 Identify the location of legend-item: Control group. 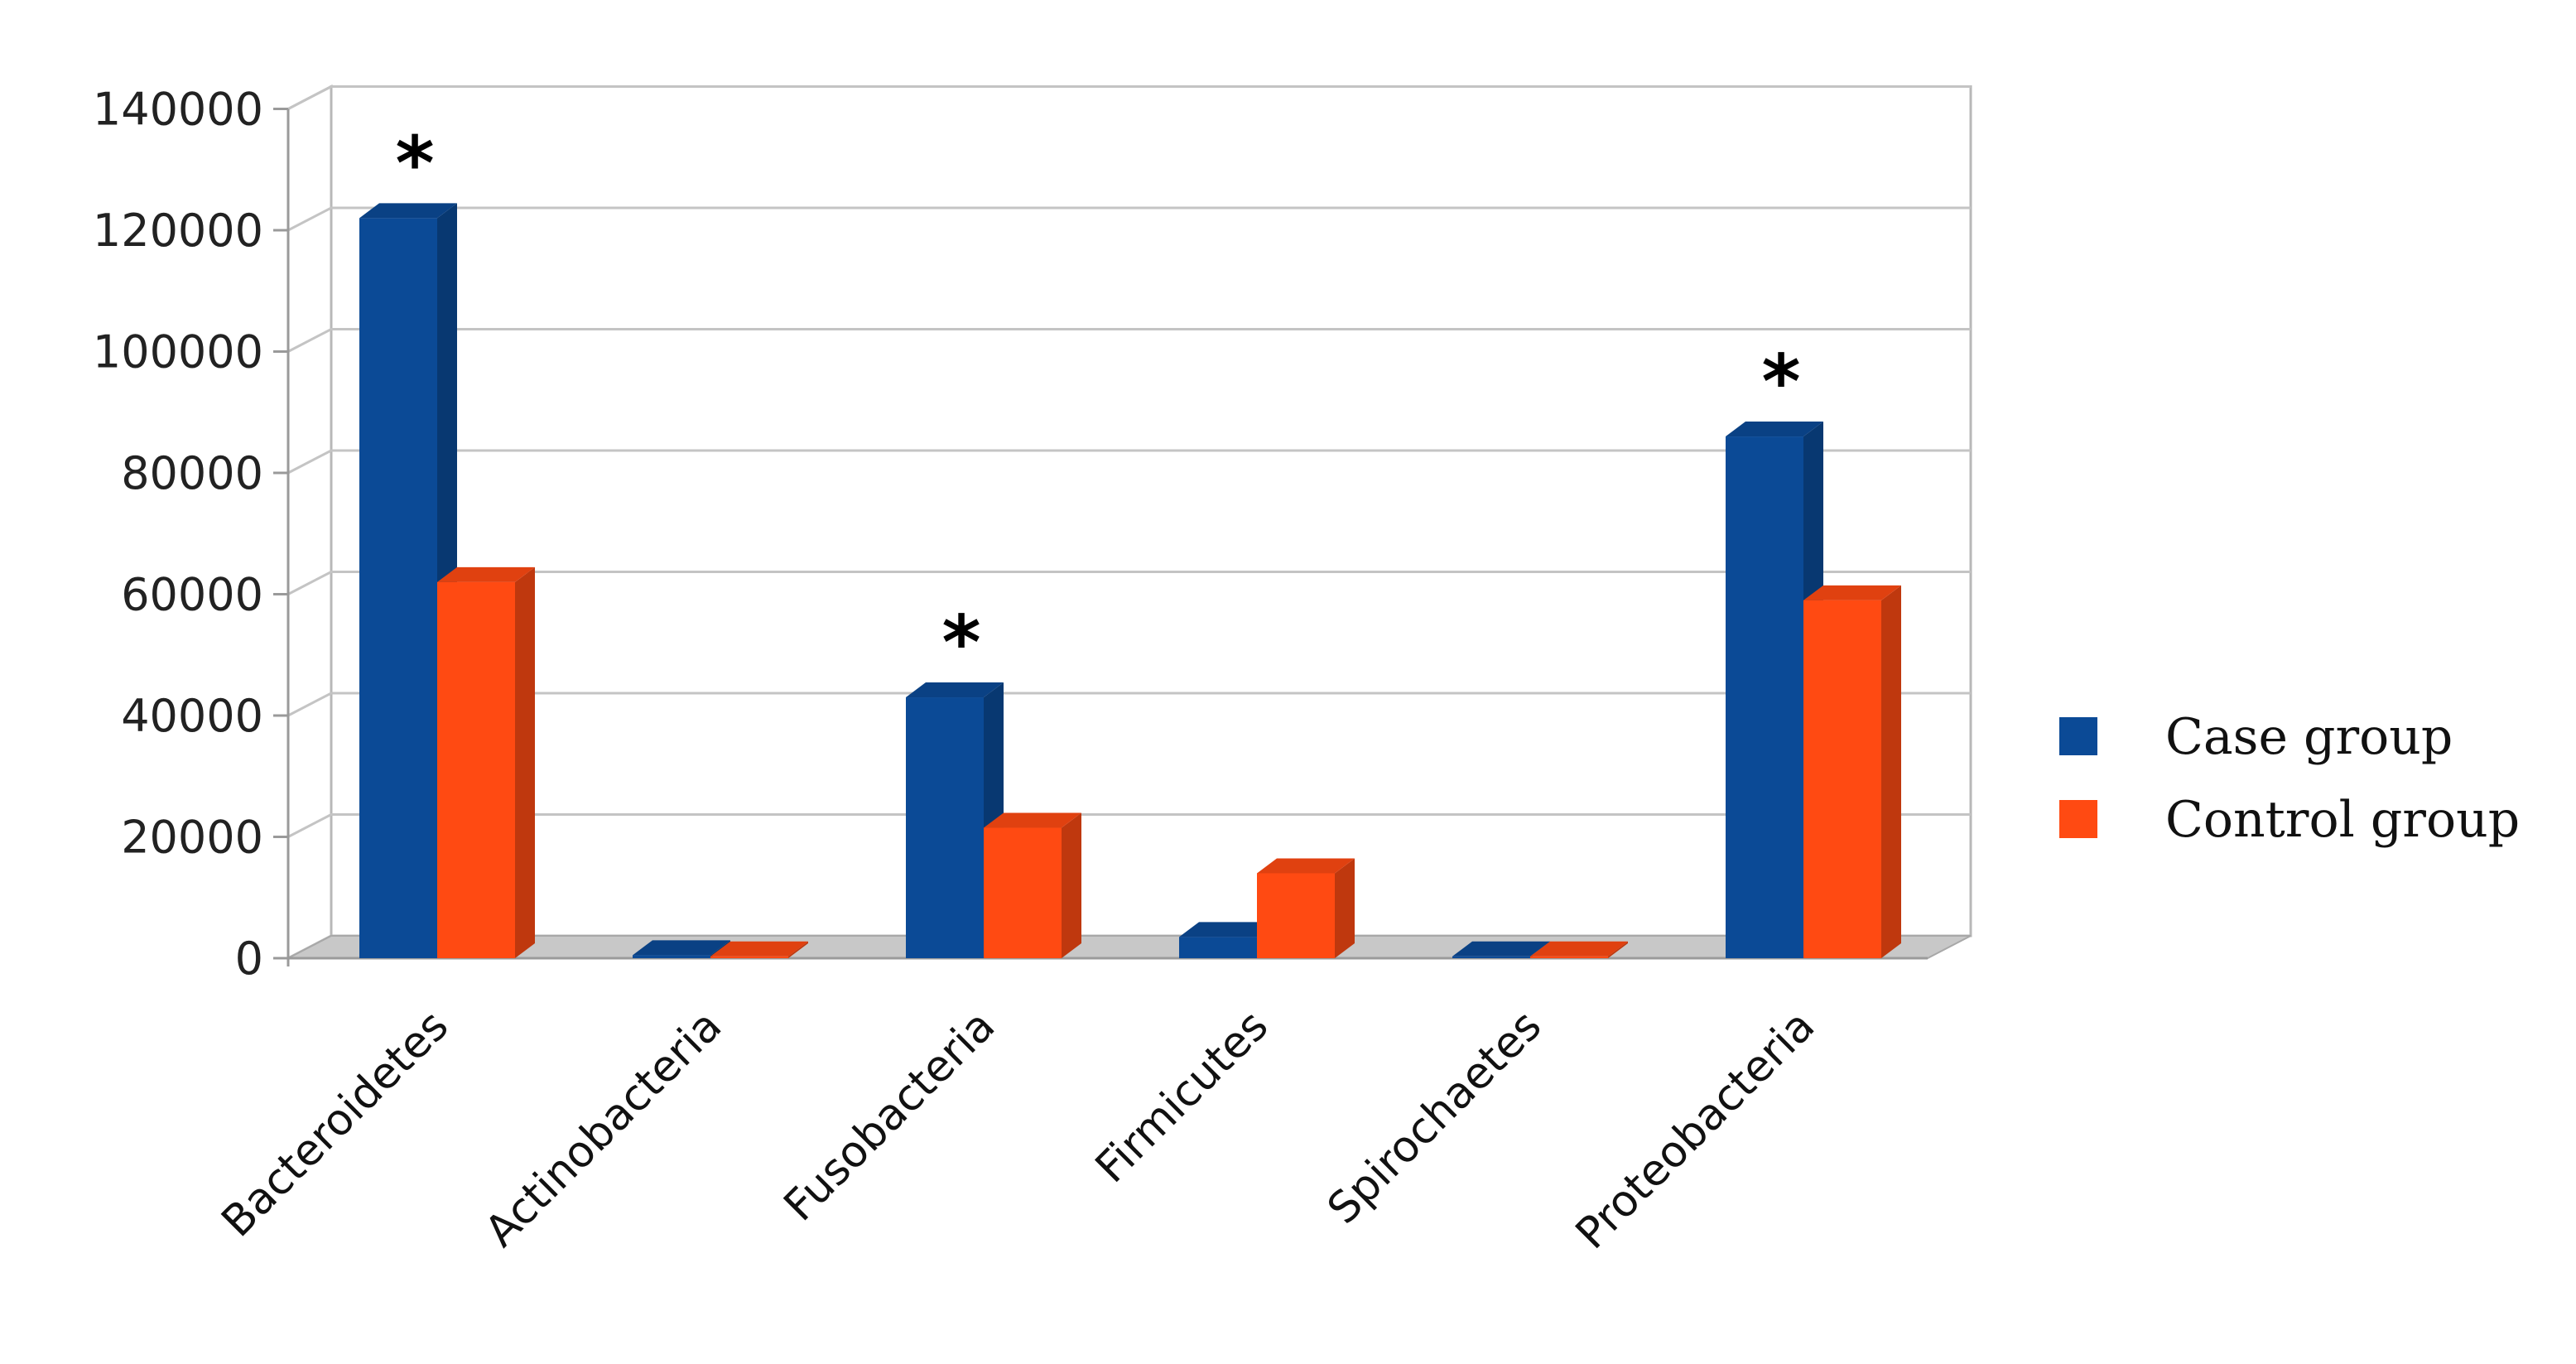
(2289, 820).